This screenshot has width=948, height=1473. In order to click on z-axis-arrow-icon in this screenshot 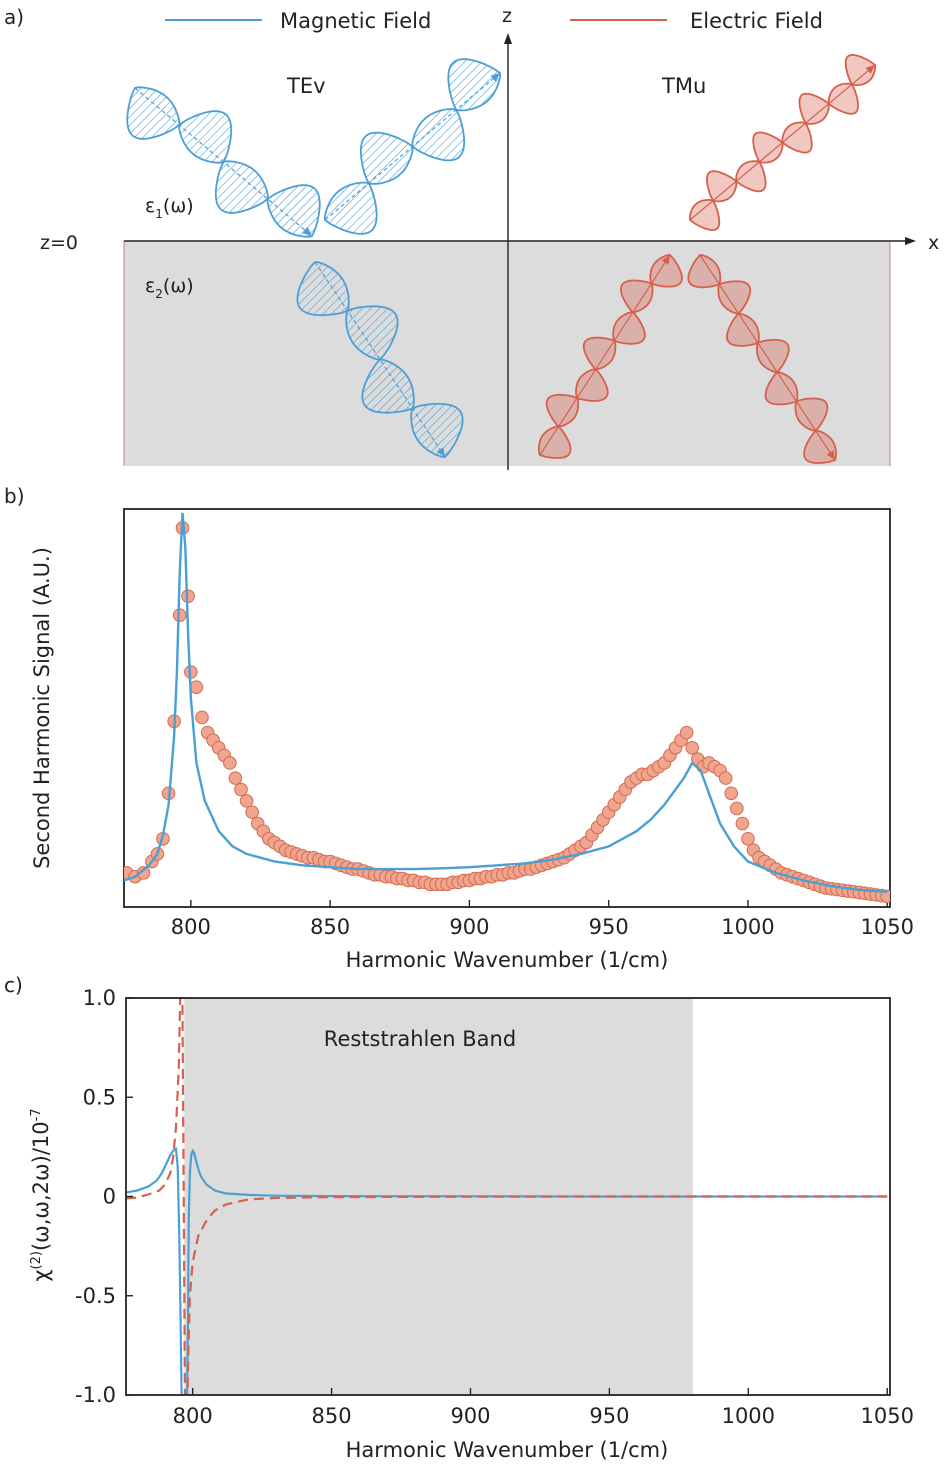, I will do `click(508, 38)`.